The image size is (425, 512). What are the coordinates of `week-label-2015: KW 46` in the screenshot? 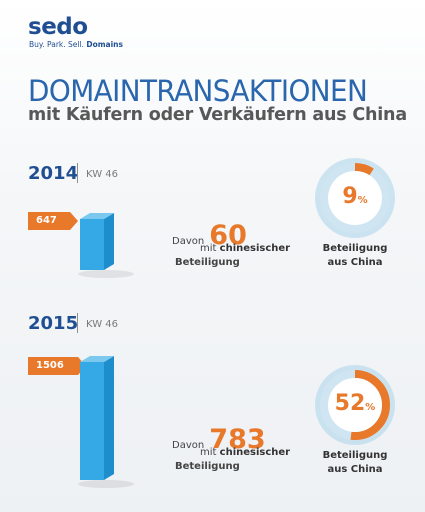 It's located at (102, 324).